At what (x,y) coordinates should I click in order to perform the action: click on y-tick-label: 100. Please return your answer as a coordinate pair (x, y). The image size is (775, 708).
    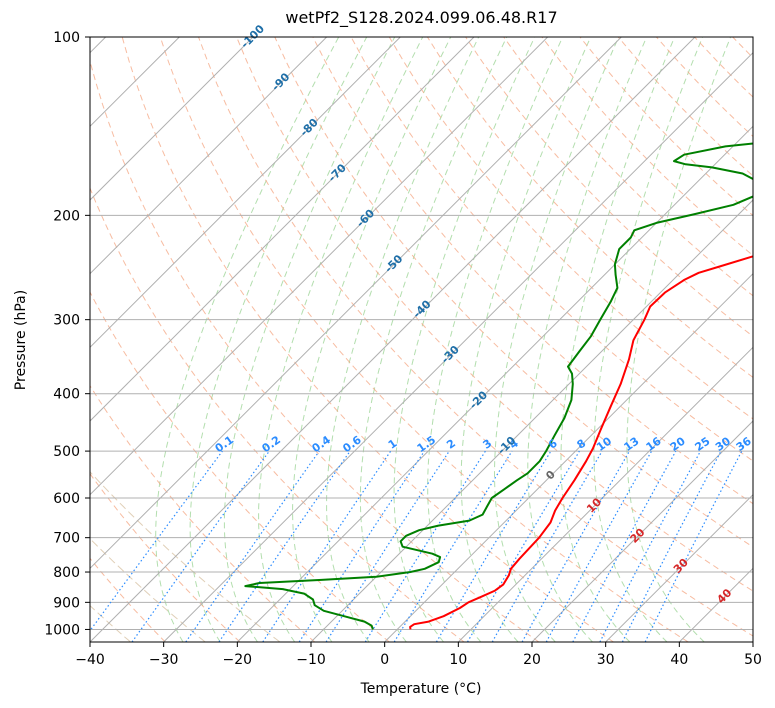
    Looking at the image, I should click on (66, 38).